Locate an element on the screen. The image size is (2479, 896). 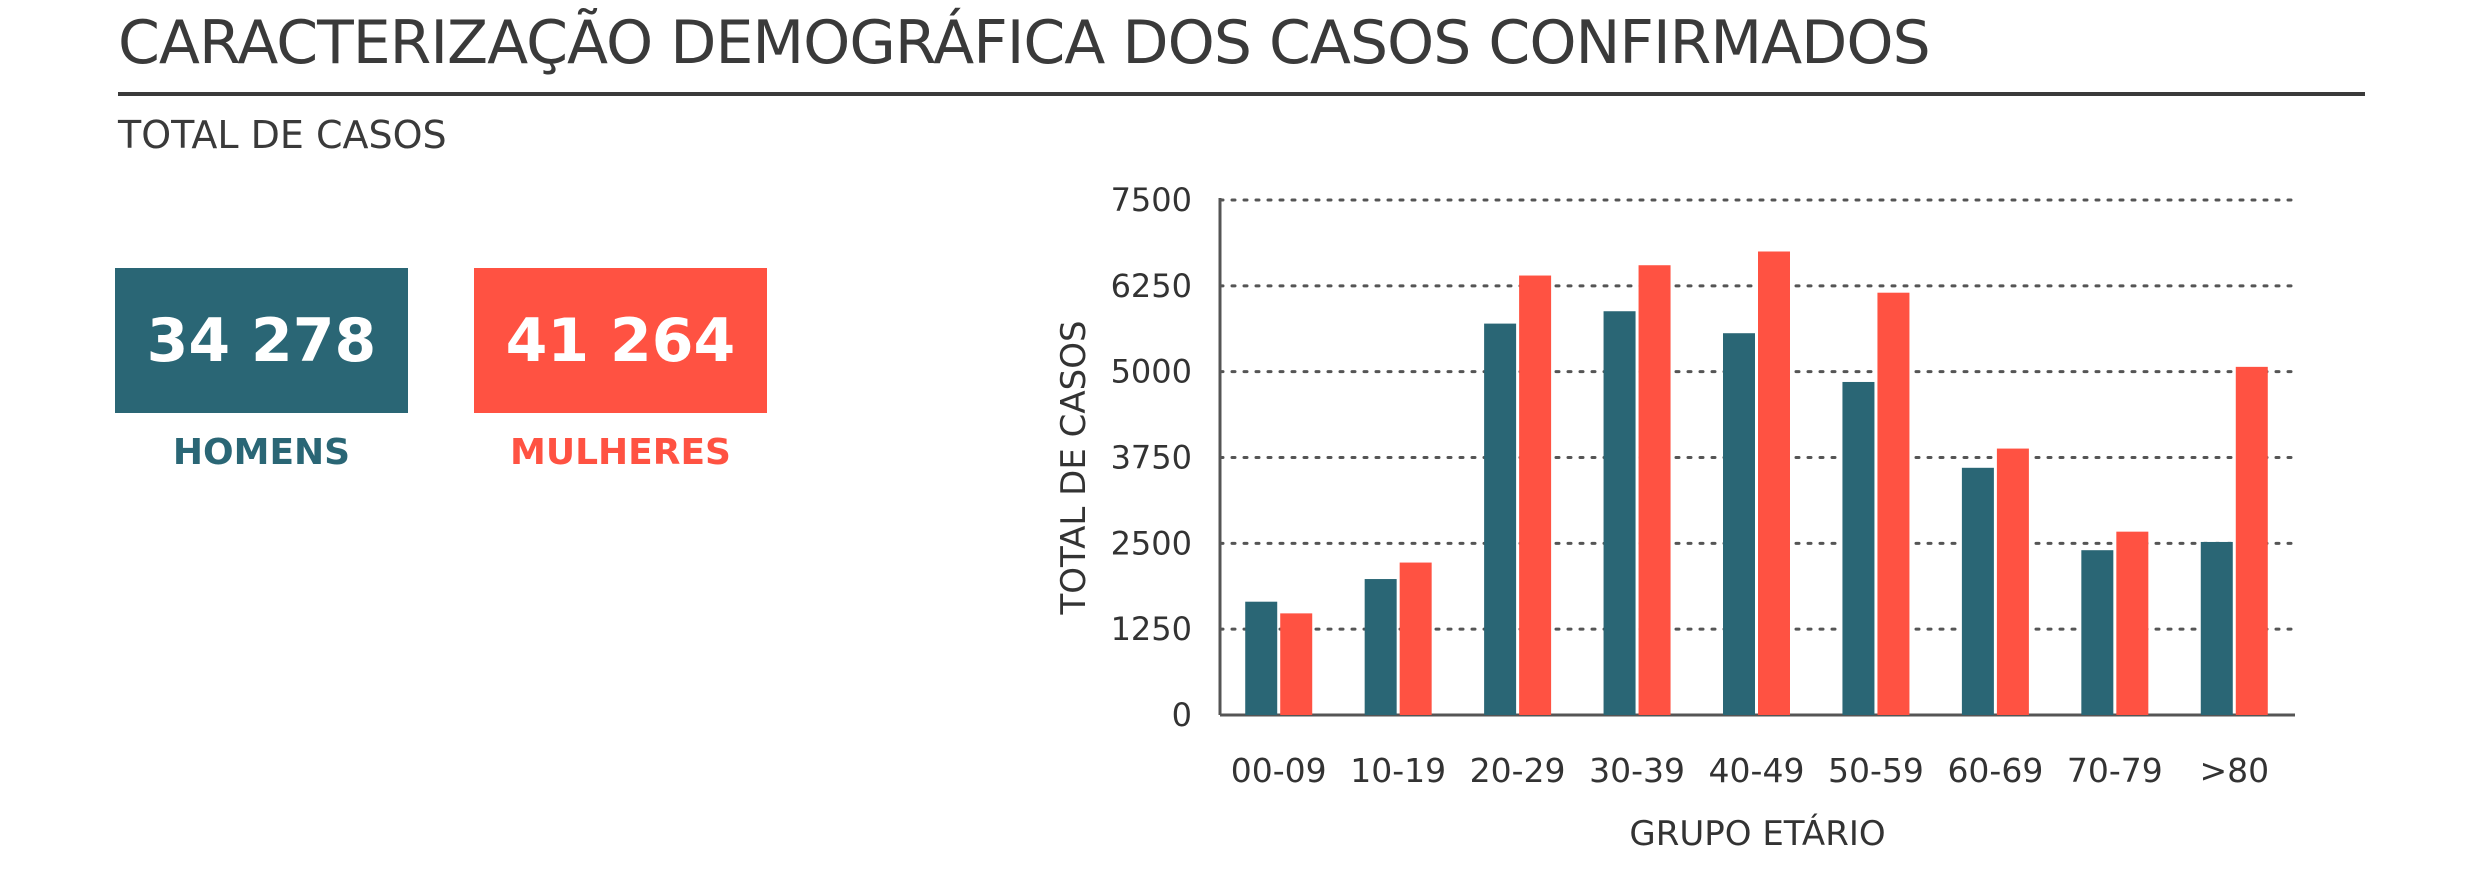
y-tick-label: 6250 is located at coordinates (1151, 286).